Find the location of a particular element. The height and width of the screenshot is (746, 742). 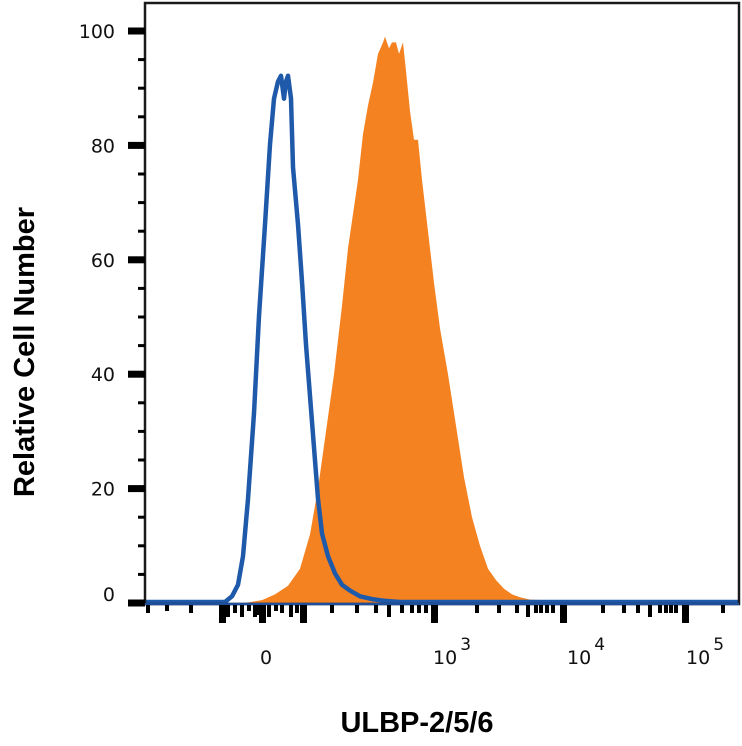

x-tick-label-0: 0 is located at coordinates (266, 658).